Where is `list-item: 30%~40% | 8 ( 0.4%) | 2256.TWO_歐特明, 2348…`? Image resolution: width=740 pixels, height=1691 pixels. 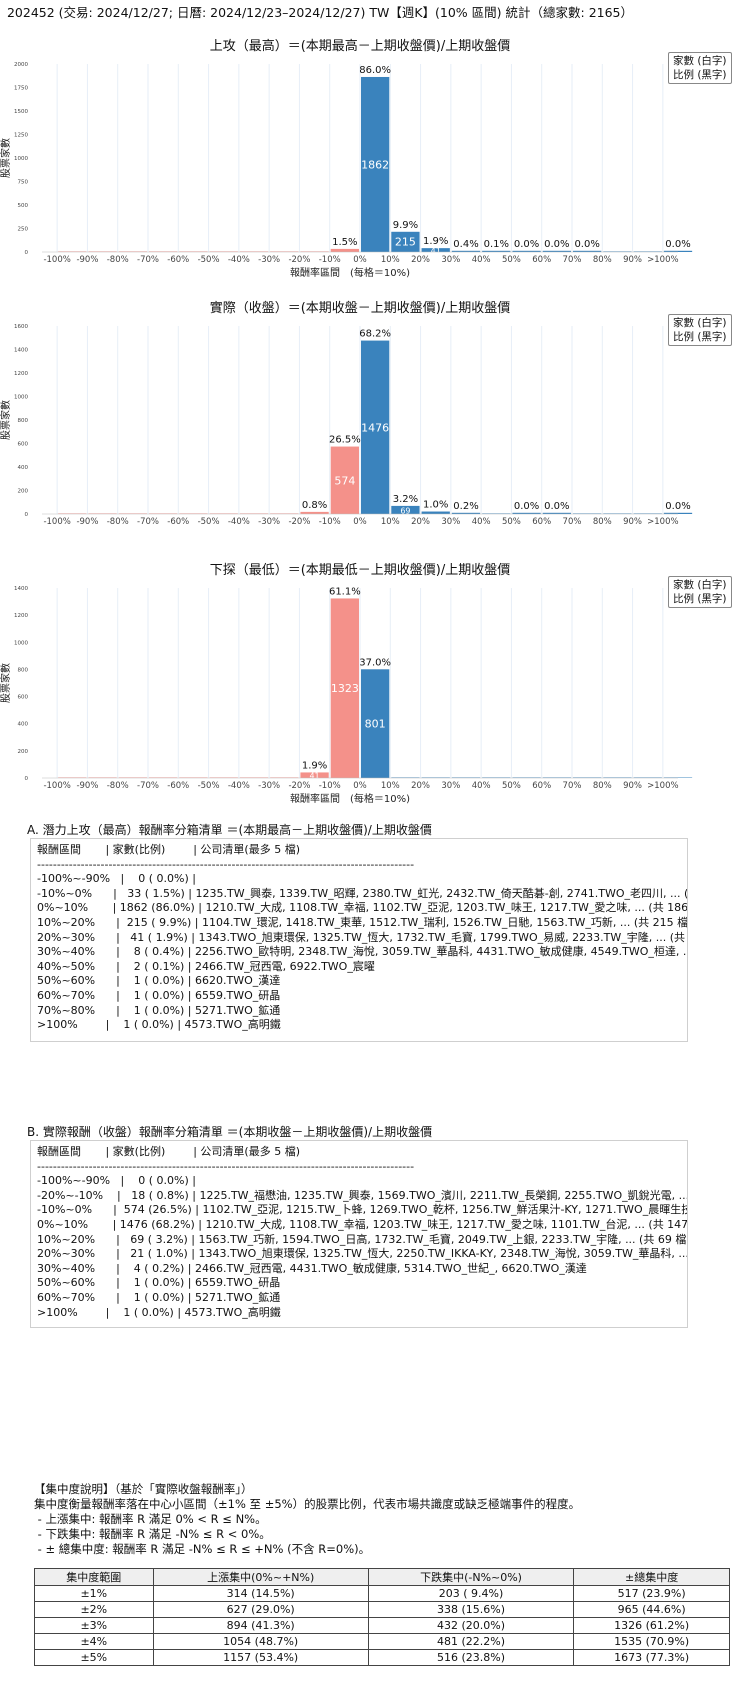
list-item: 30%~40% | 8 ( 0.4%) | 2256.TWO_歐特明, 2348… is located at coordinates (362, 952).